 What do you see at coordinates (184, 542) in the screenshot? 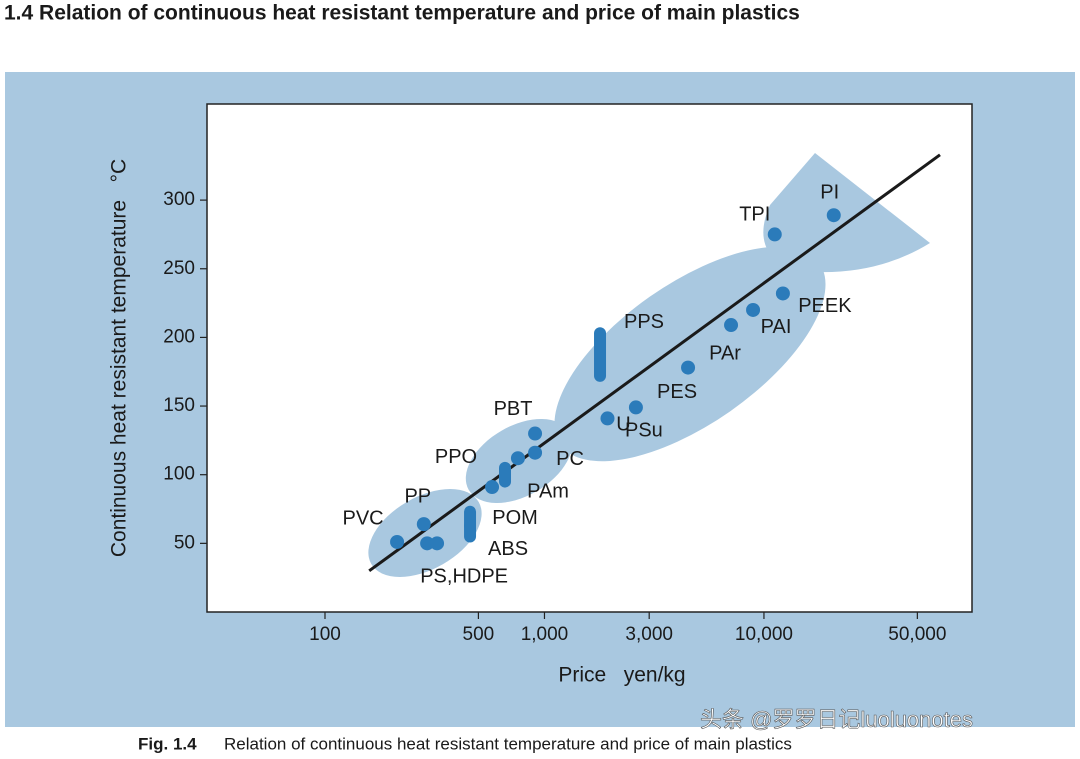
I see `y-tick-label: 50` at bounding box center [184, 542].